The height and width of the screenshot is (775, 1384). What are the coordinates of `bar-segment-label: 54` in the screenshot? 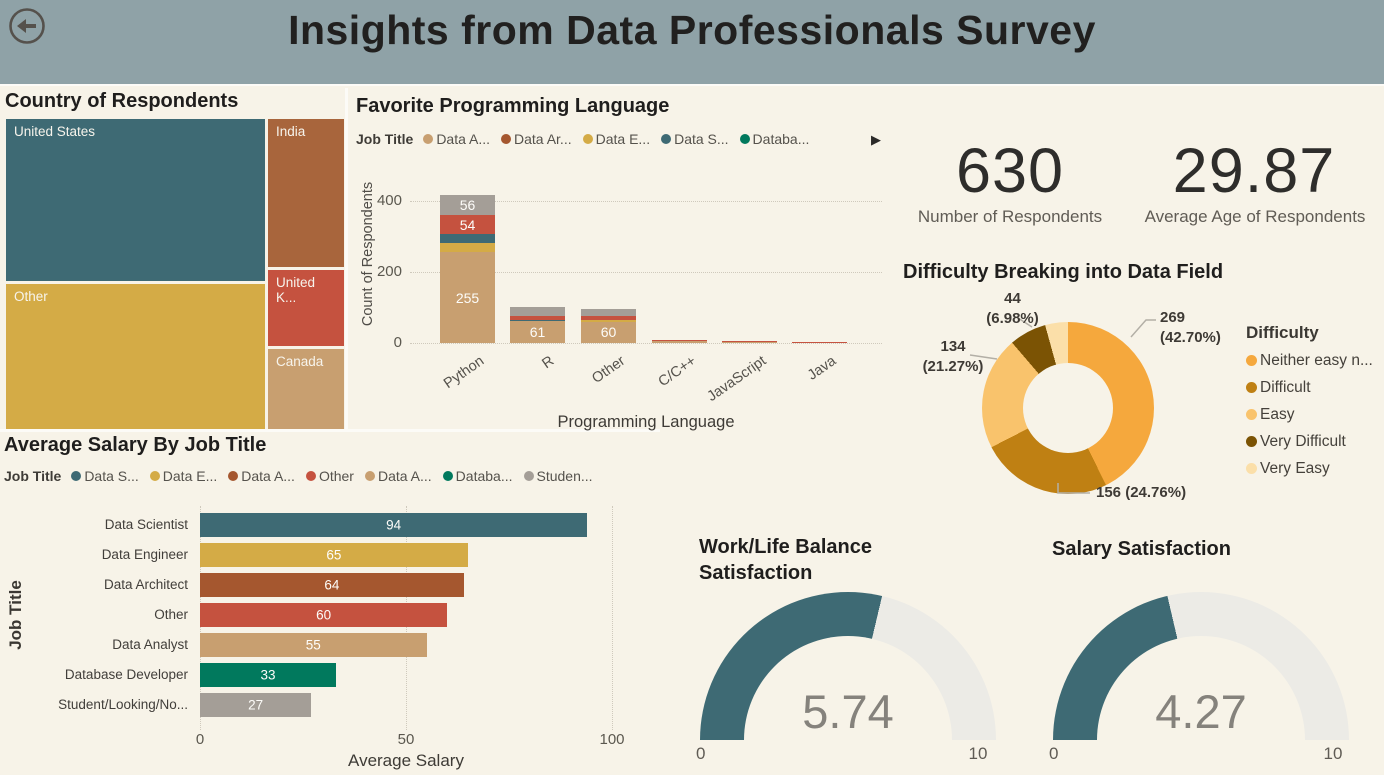 It's located at (467, 224).